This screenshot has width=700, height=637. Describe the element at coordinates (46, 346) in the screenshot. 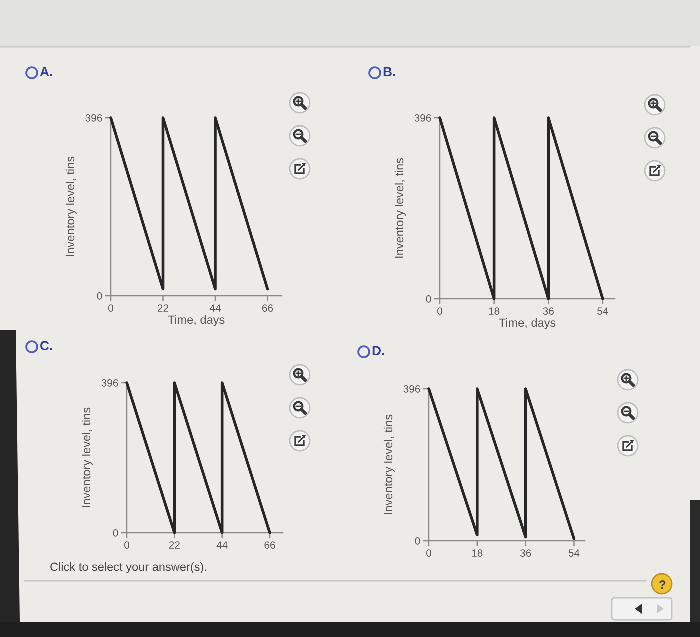

I see `chart-title: C.` at that location.